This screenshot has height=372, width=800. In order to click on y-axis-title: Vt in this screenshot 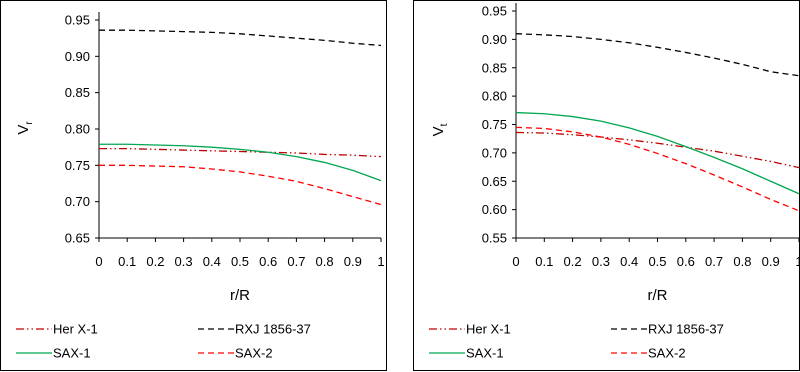, I will do `click(440, 129)`.